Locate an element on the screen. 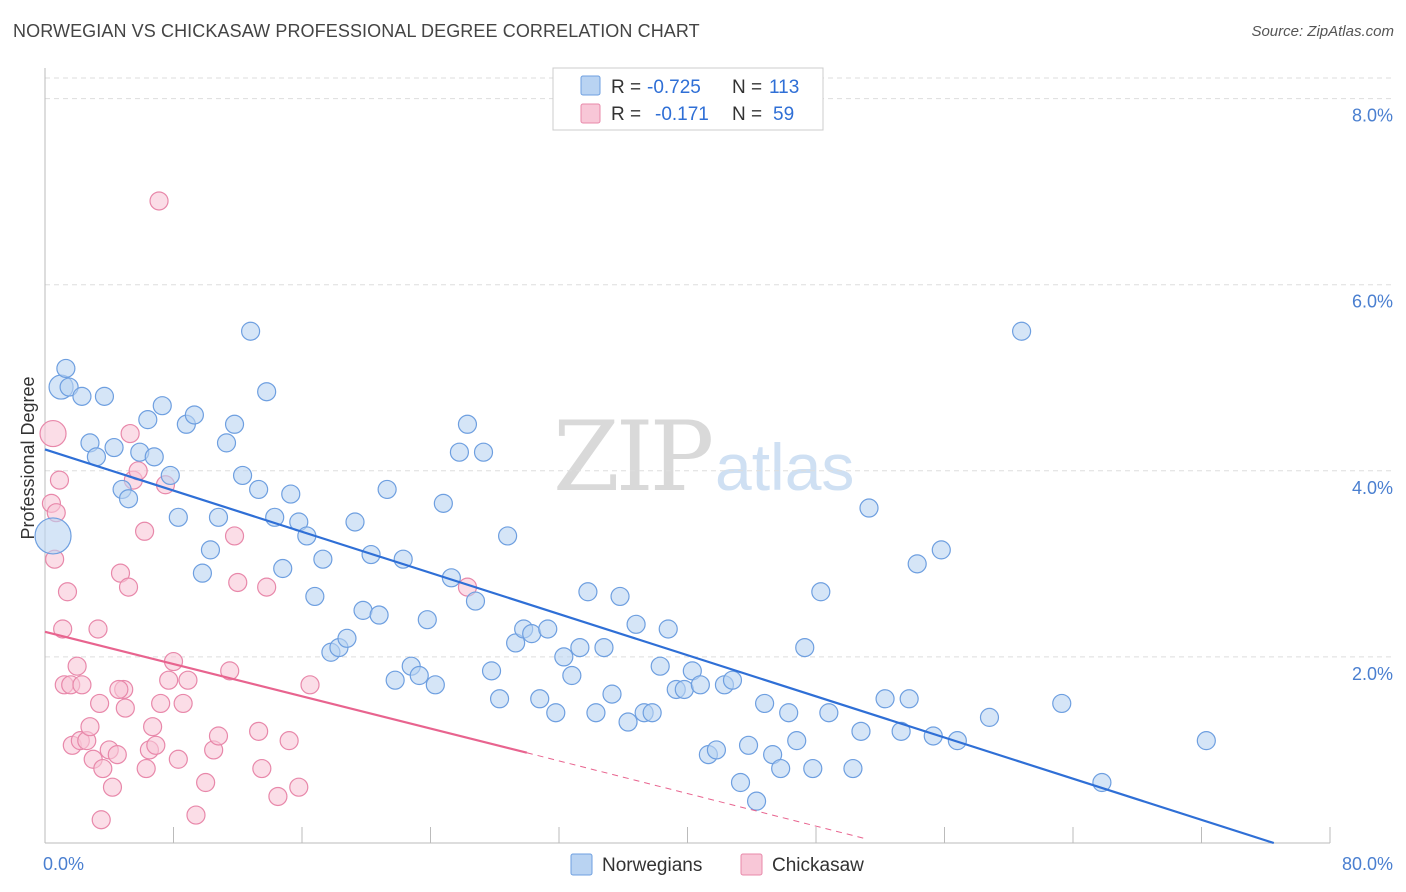 Image resolution: width=1406 pixels, height=892 pixels. y-axis-label: Professional Degree is located at coordinates (28, 457).